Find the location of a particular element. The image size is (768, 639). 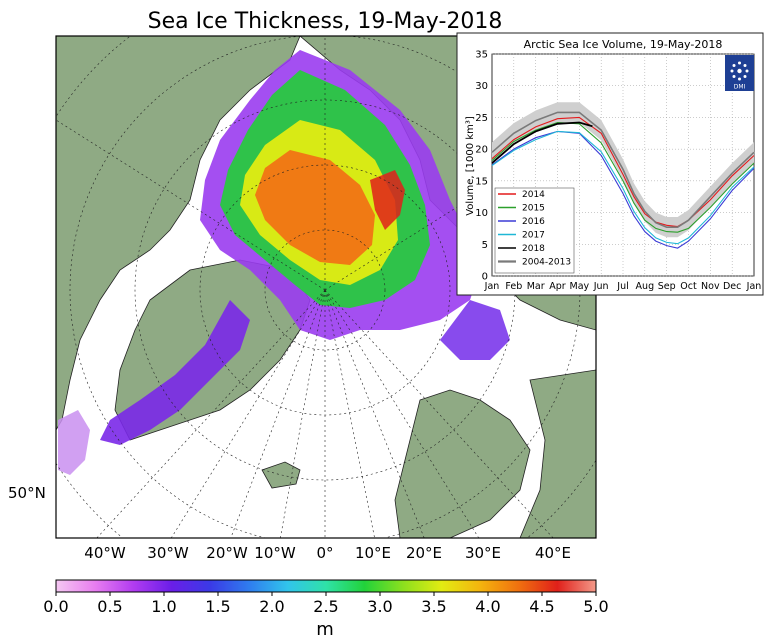

lon-label: 0° is located at coordinates (324, 553).